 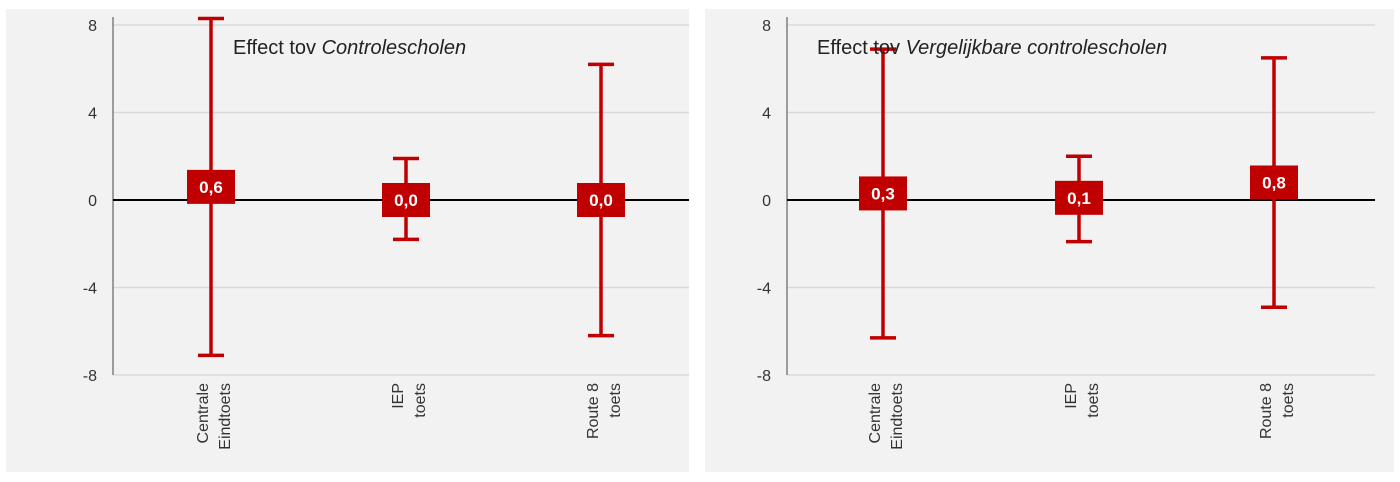 I want to click on data-label: 0,1, so click(x=1079, y=198).